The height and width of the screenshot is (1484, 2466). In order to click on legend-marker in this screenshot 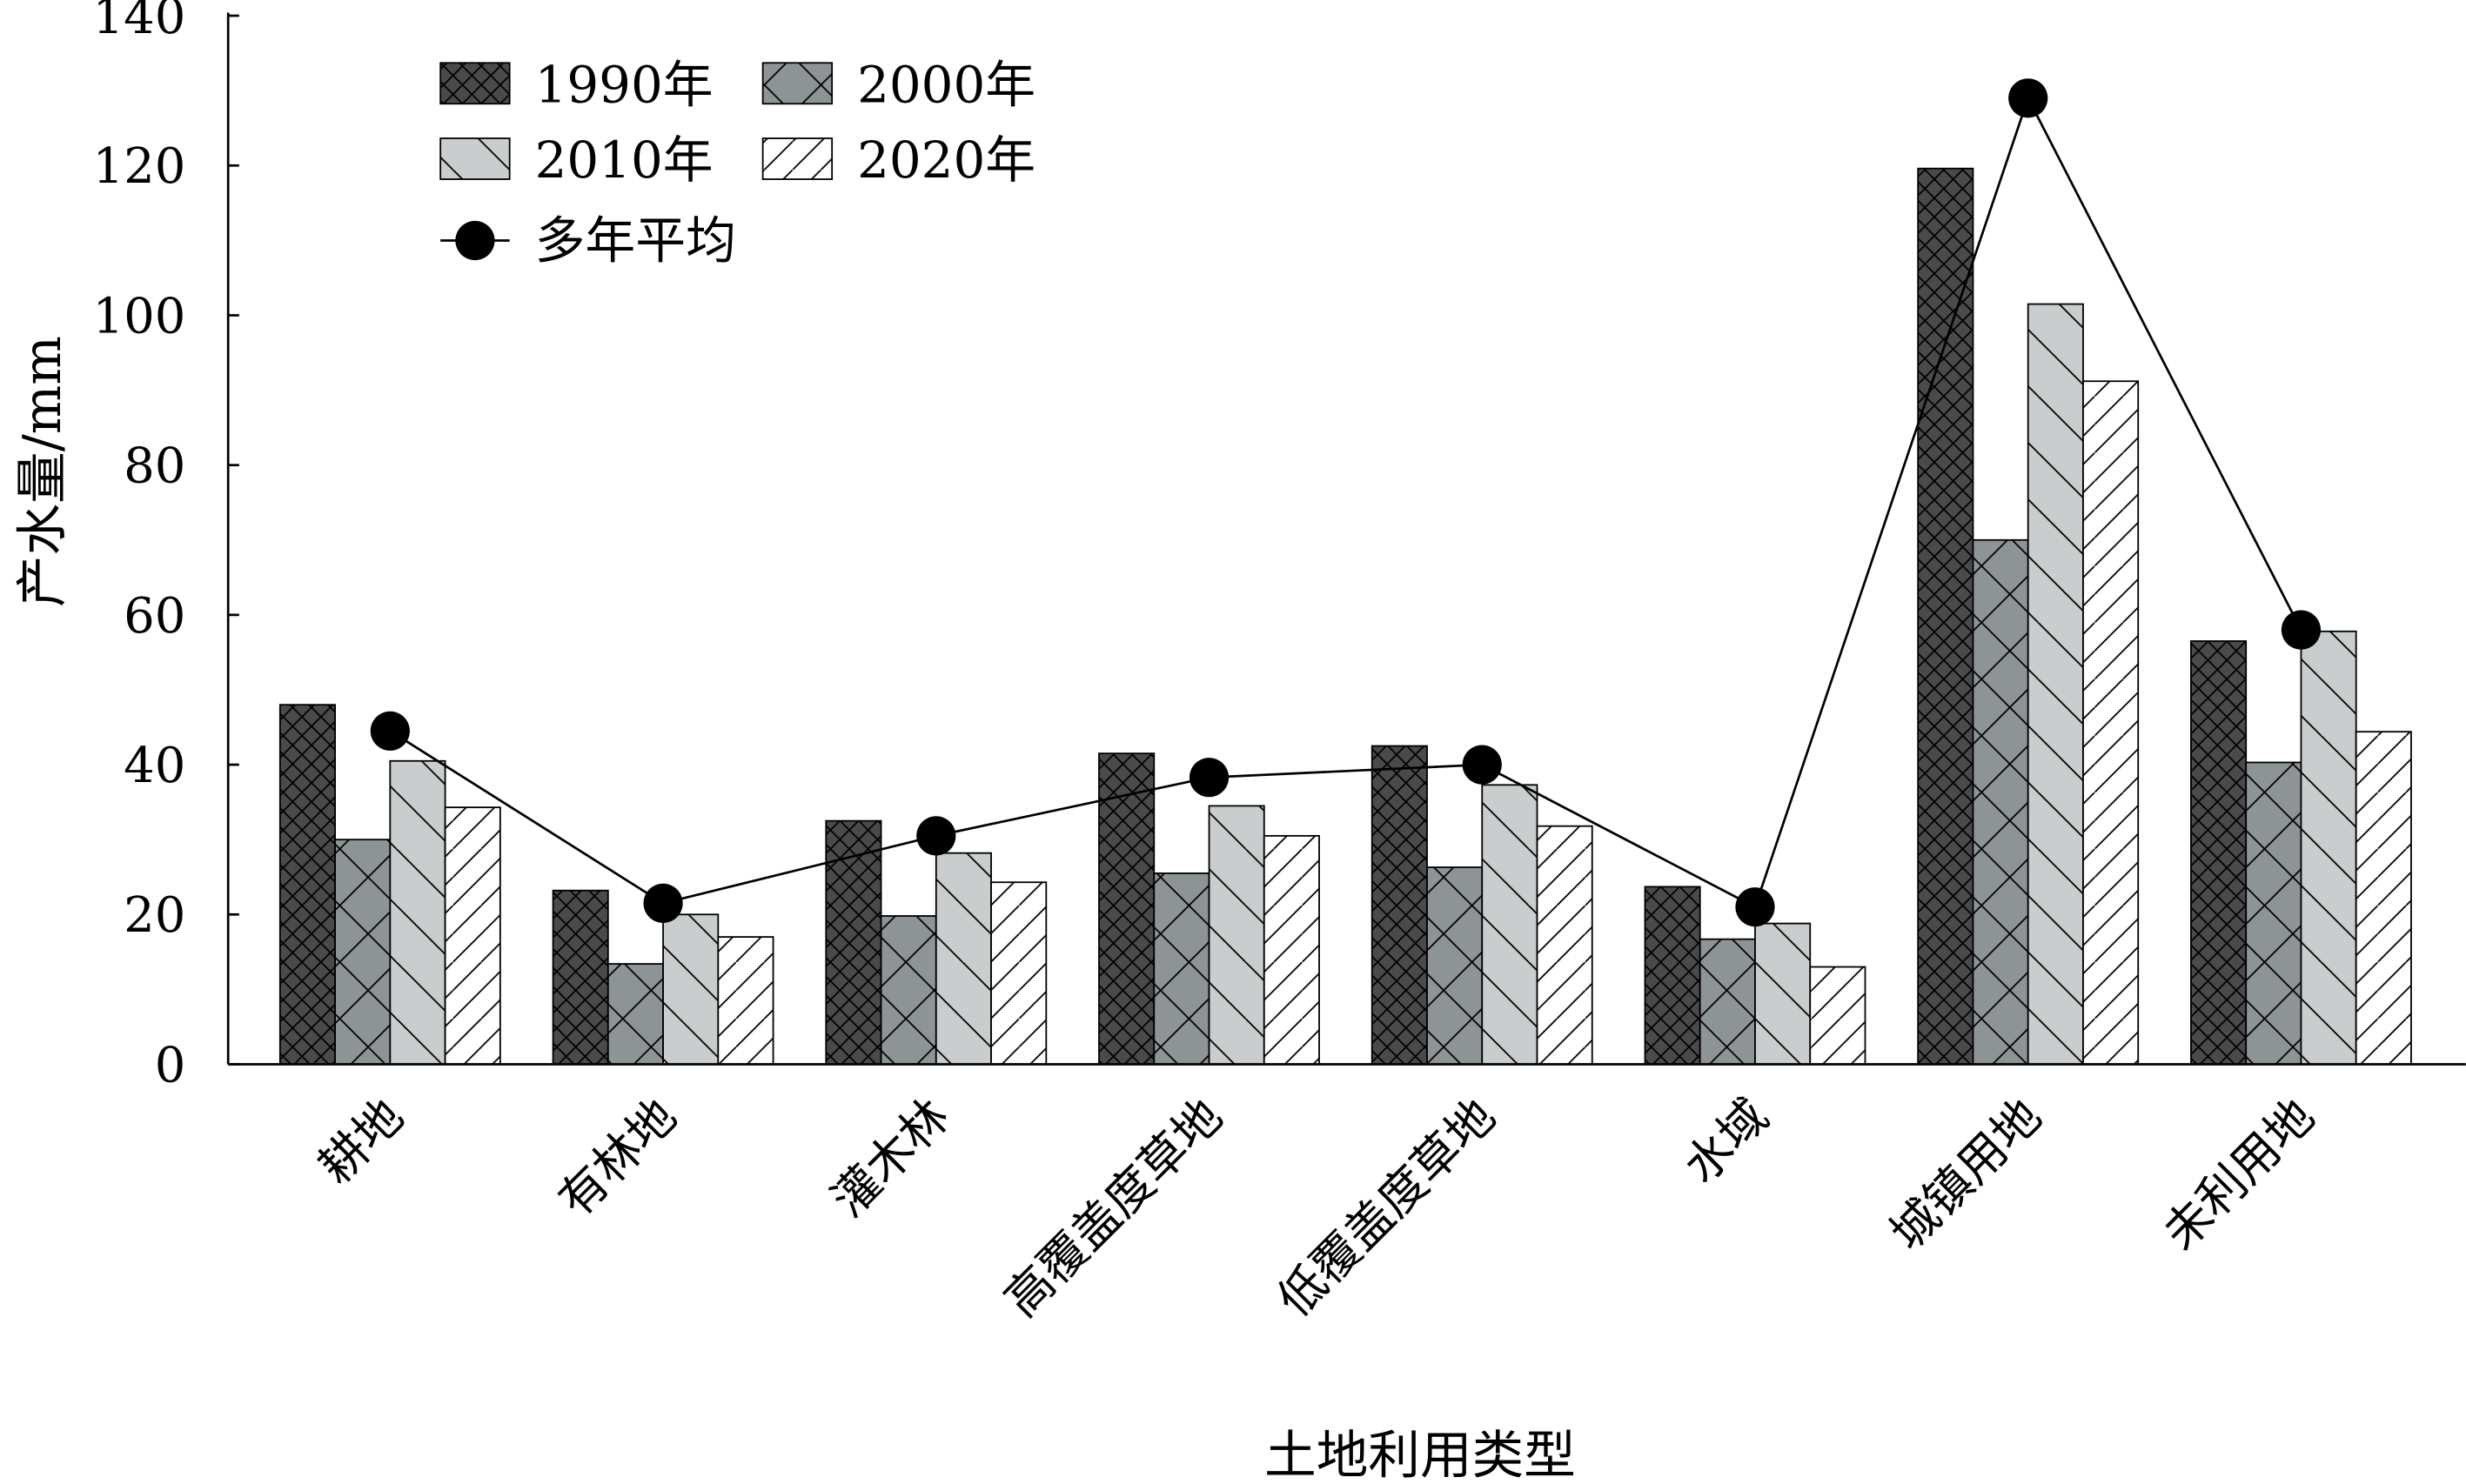, I will do `click(475, 241)`.